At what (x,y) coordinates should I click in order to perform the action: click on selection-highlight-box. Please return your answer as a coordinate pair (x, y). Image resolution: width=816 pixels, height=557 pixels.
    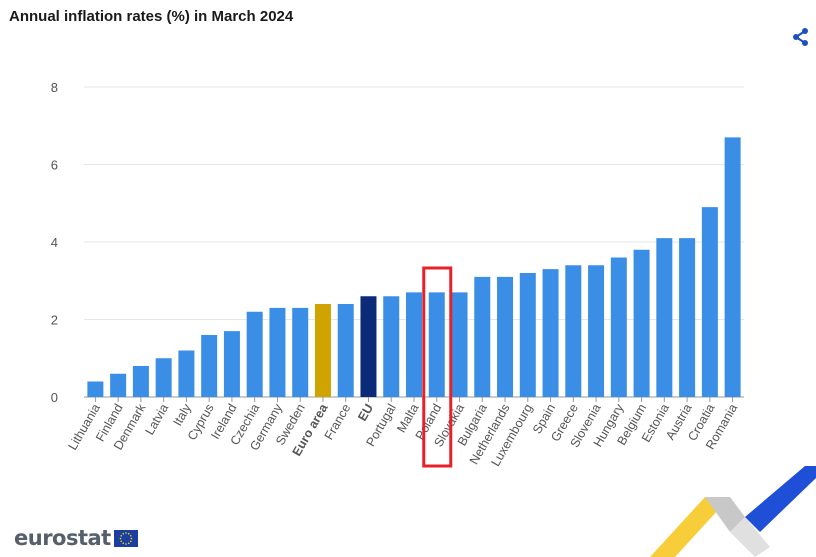
    Looking at the image, I should click on (437, 367).